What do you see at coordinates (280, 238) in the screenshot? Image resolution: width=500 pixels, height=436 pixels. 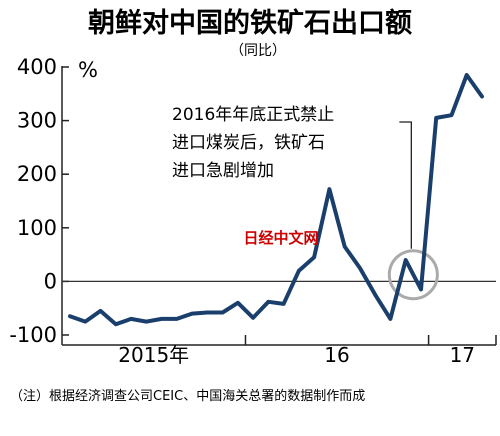 I see `watermark-text: 日经中文网` at bounding box center [280, 238].